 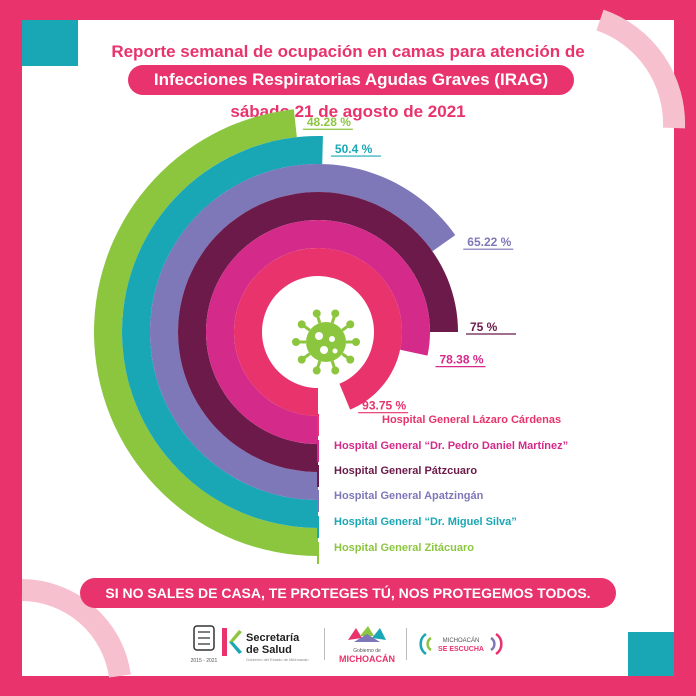 What do you see at coordinates (277, 659) in the screenshot?
I see `secretaria-sub: Gobierno del Estado de Michoacán` at bounding box center [277, 659].